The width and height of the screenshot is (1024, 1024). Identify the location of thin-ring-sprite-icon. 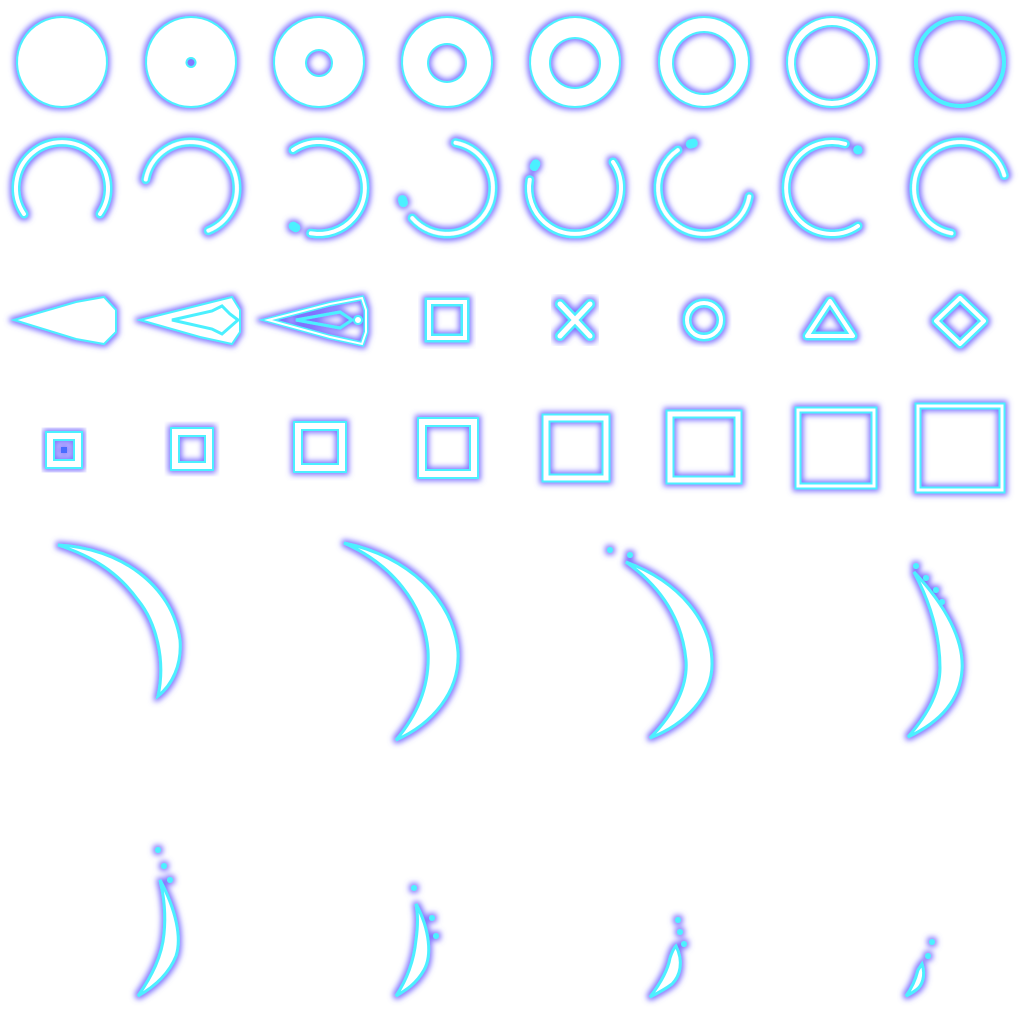
(960, 62).